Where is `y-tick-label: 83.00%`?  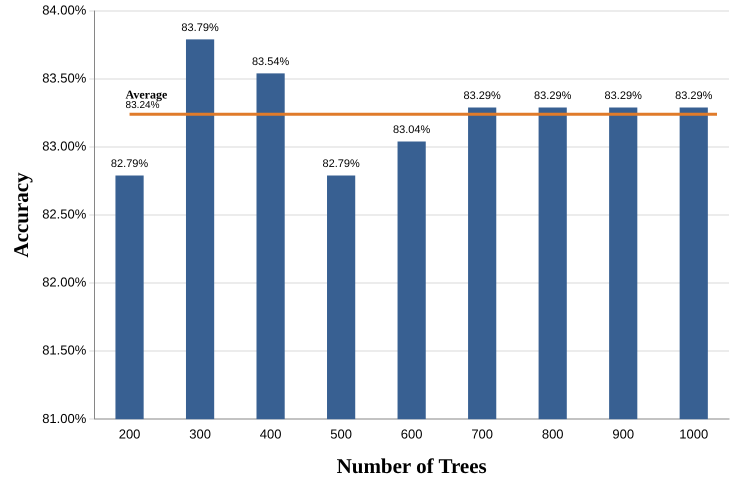
y-tick-label: 83.00% is located at coordinates (64, 146).